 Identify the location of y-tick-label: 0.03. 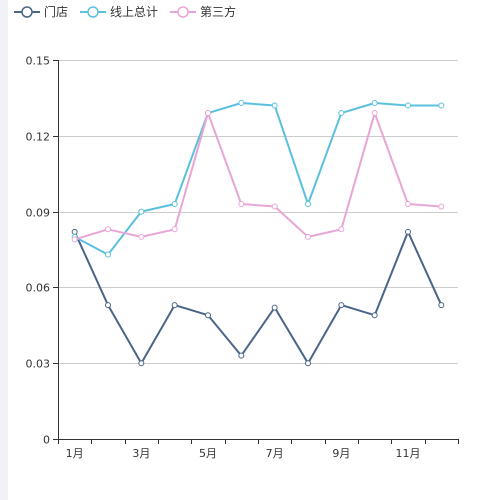
(38, 364).